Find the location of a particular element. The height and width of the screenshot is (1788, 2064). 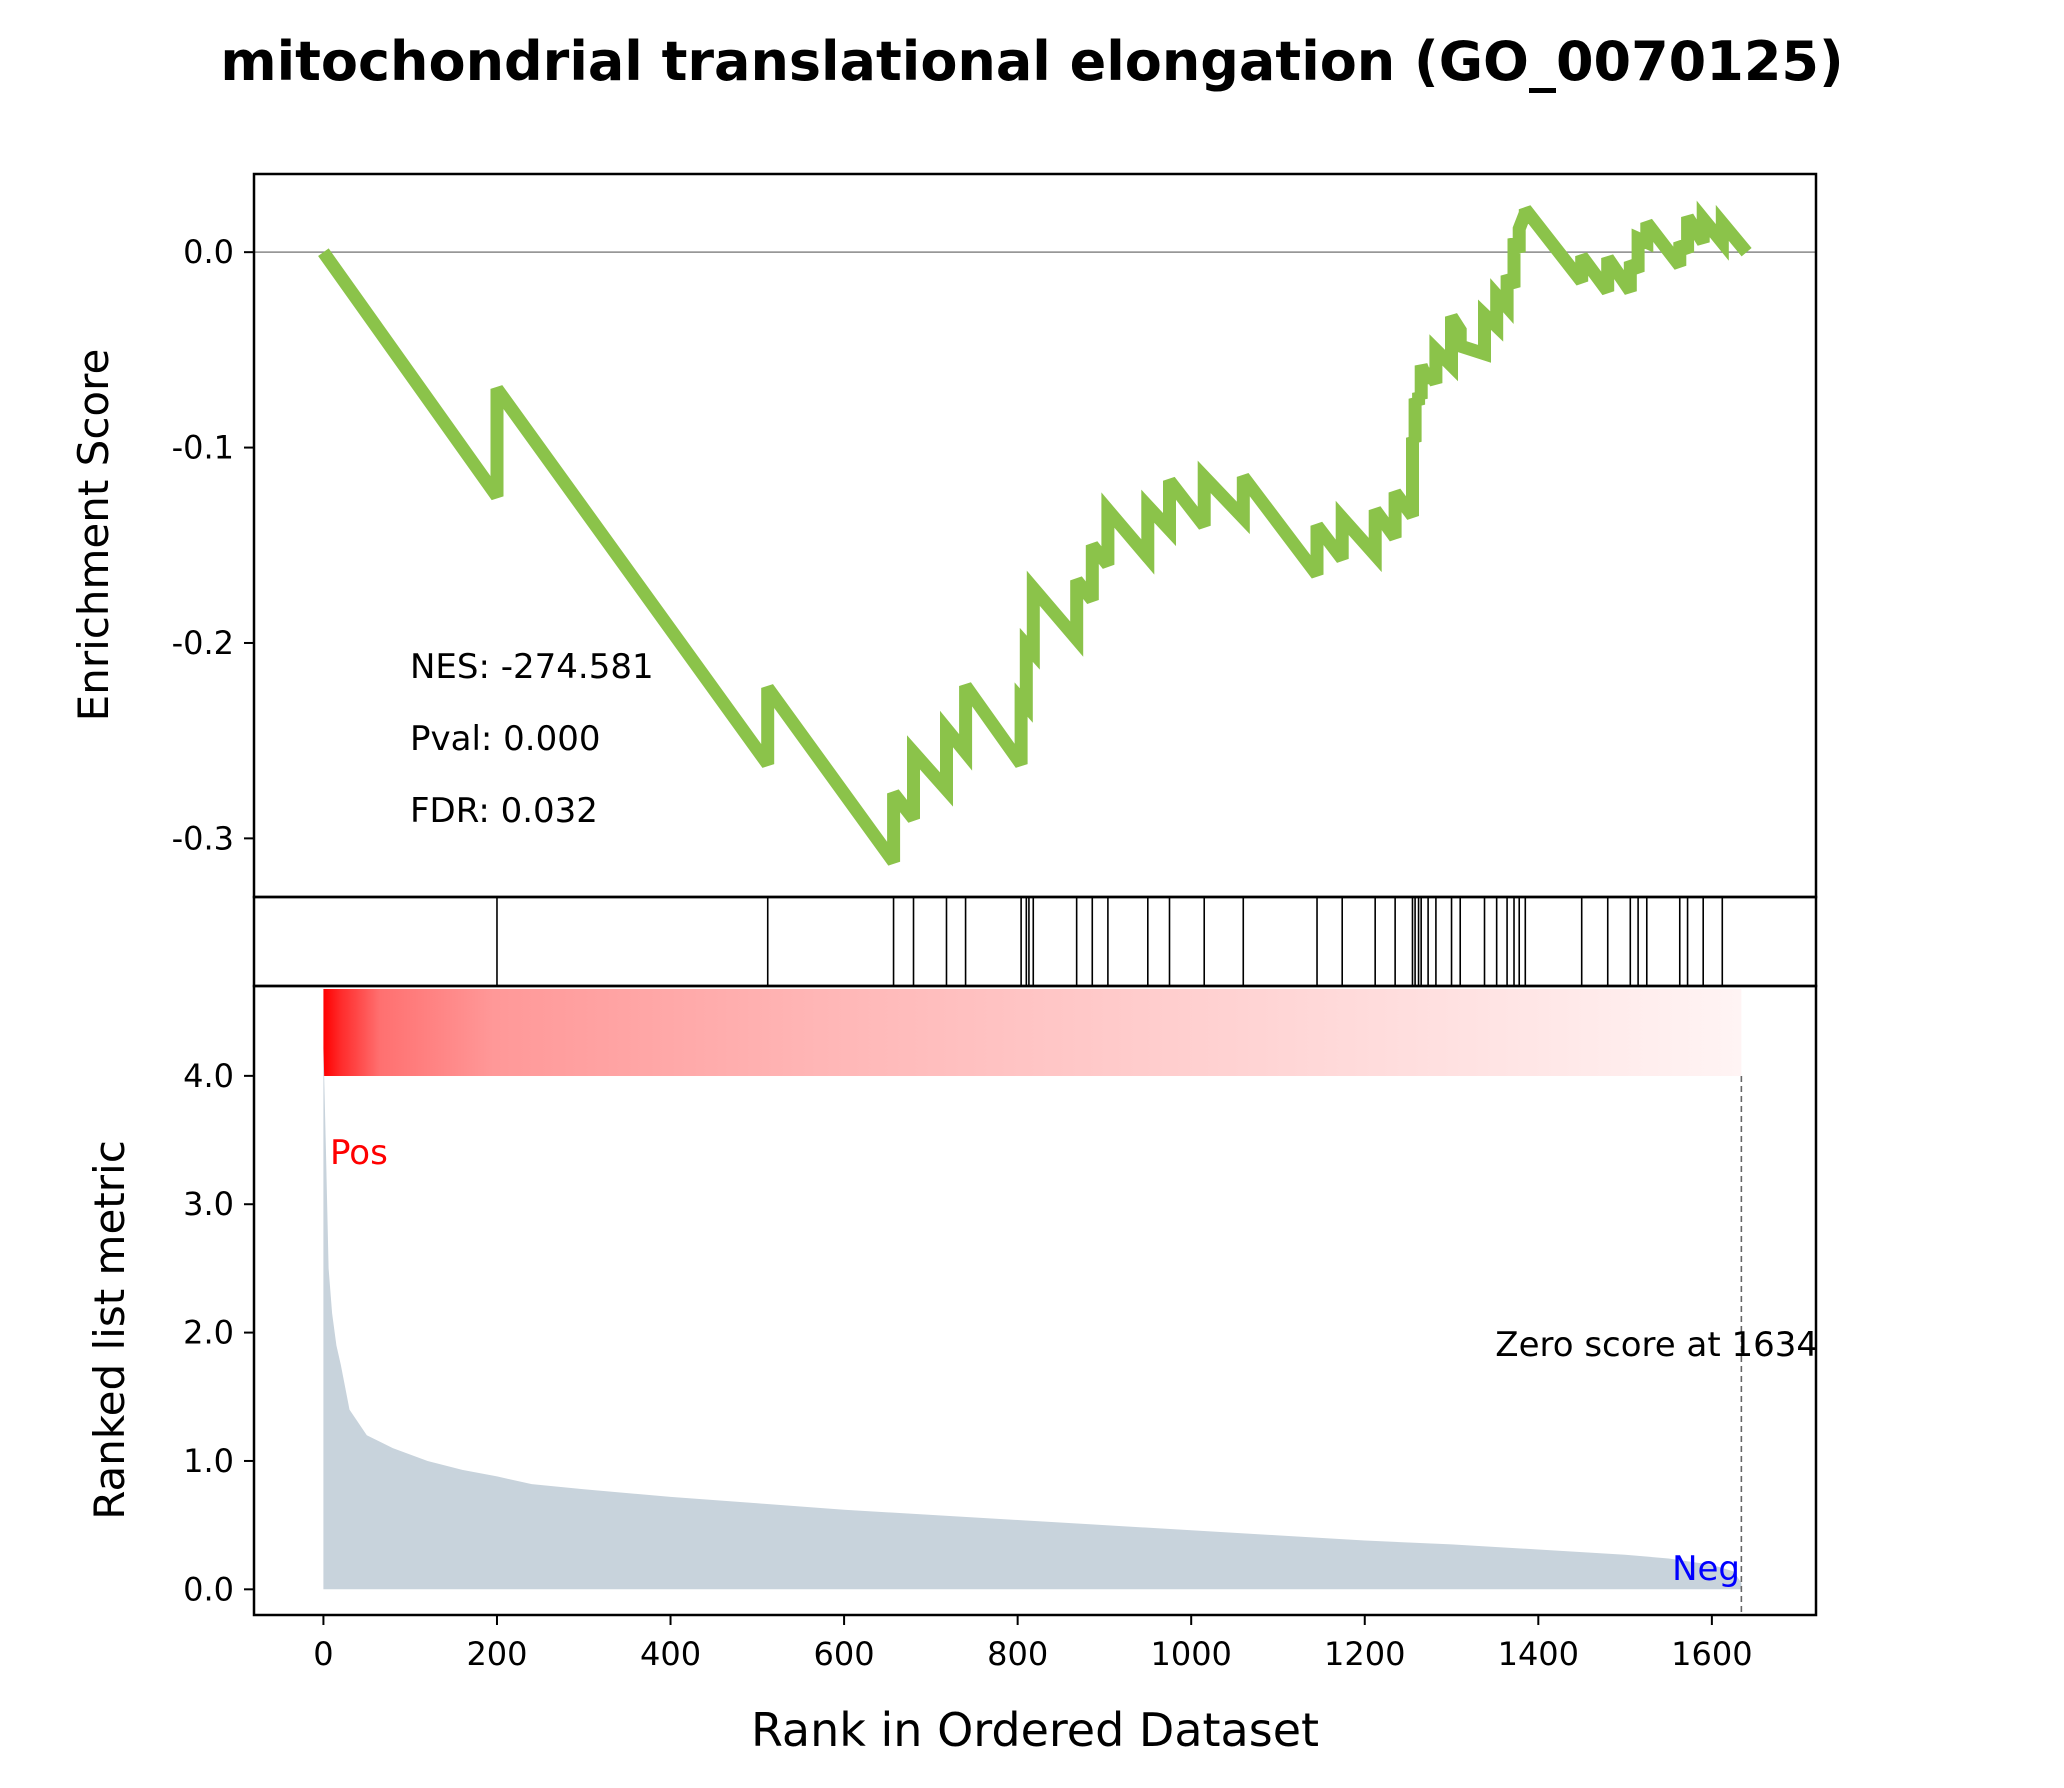

metric-ytick-label: 1.0 is located at coordinates (208, 1461).